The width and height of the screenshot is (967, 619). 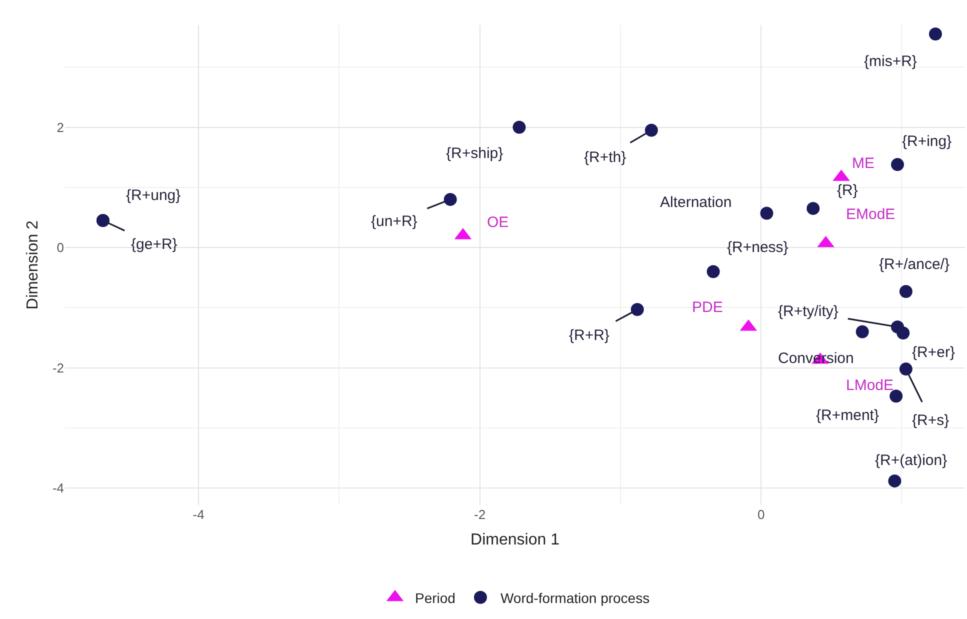 I want to click on annotation: EModE, so click(x=871, y=214).